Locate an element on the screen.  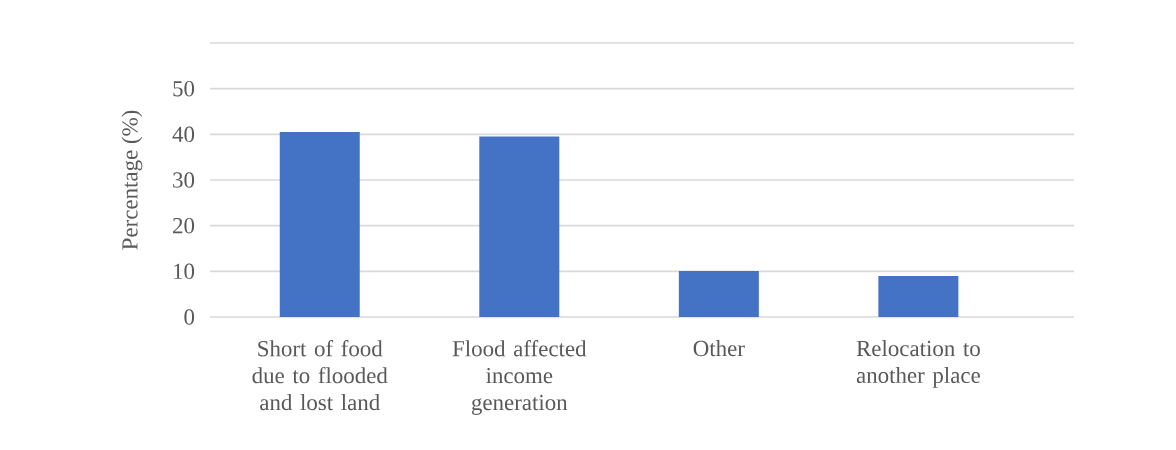
y-tick-label: 10 is located at coordinates (184, 271).